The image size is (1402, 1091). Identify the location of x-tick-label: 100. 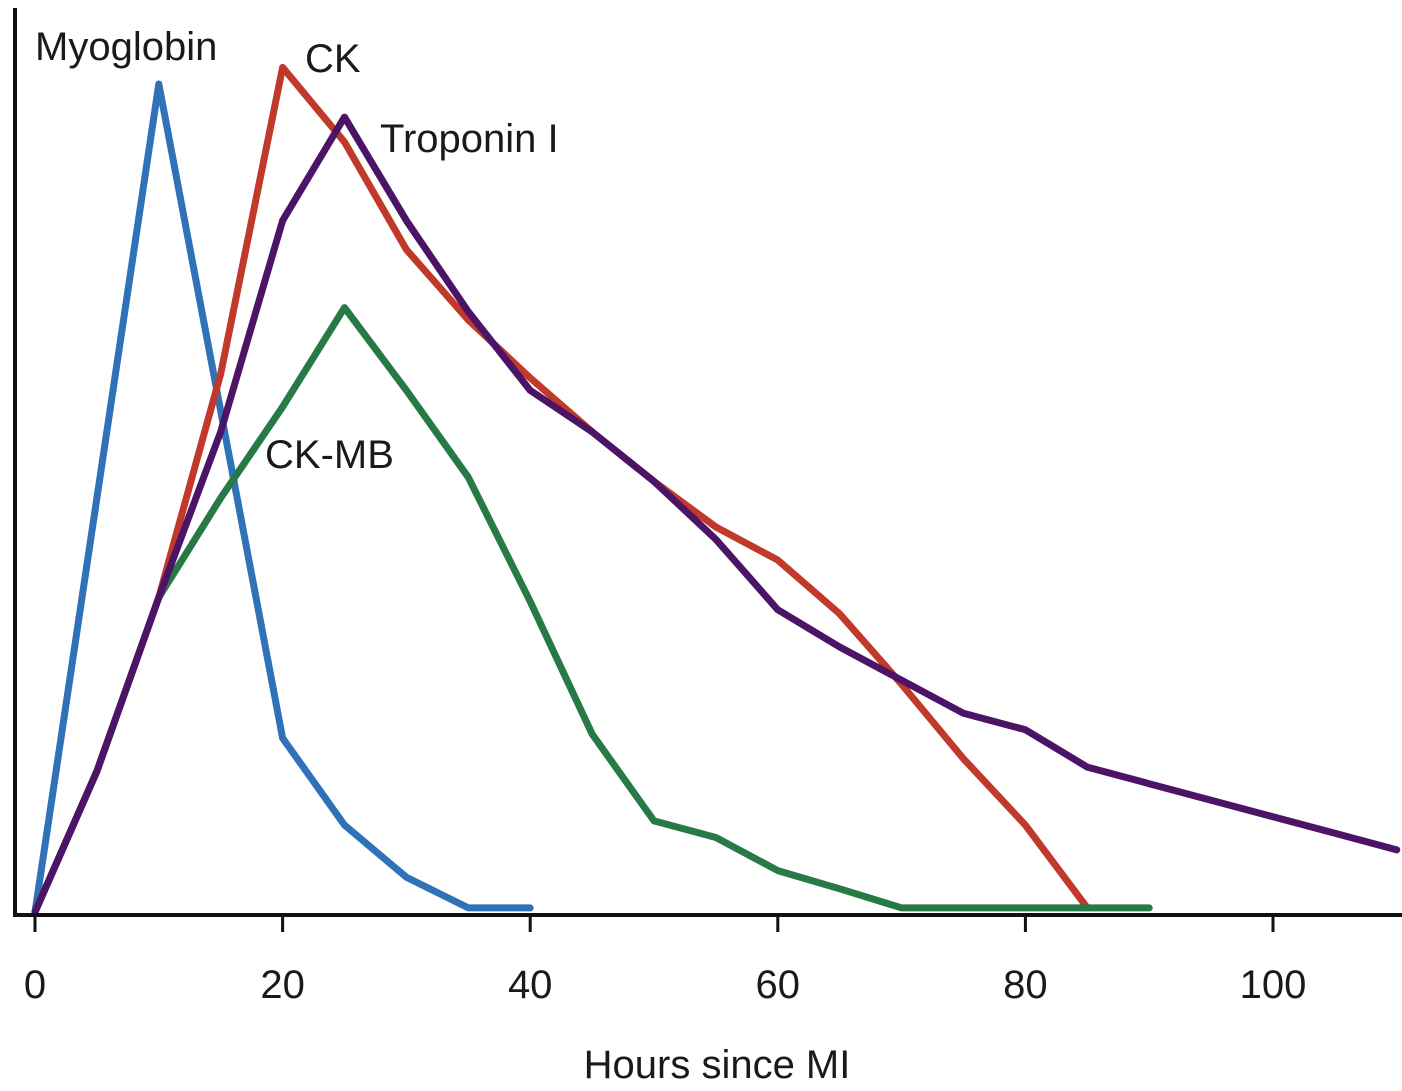
(1273, 985).